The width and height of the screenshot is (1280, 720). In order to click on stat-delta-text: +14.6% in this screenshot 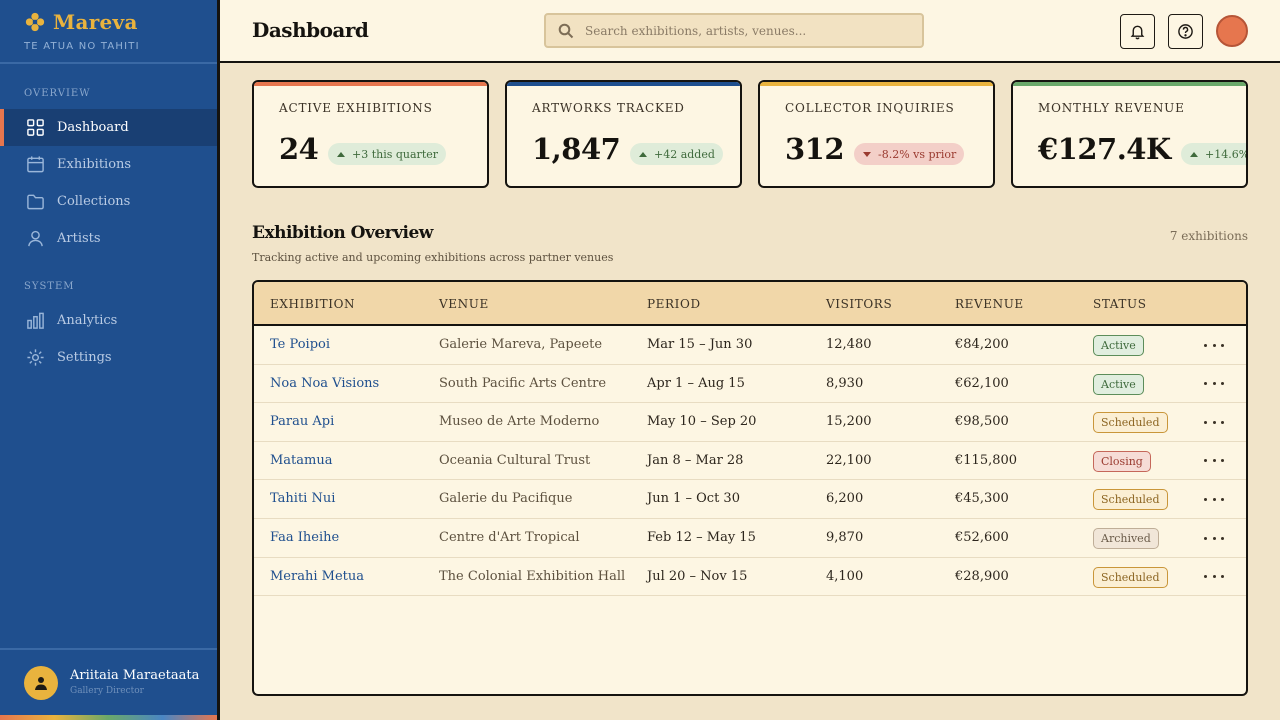, I will do `click(1226, 154)`.